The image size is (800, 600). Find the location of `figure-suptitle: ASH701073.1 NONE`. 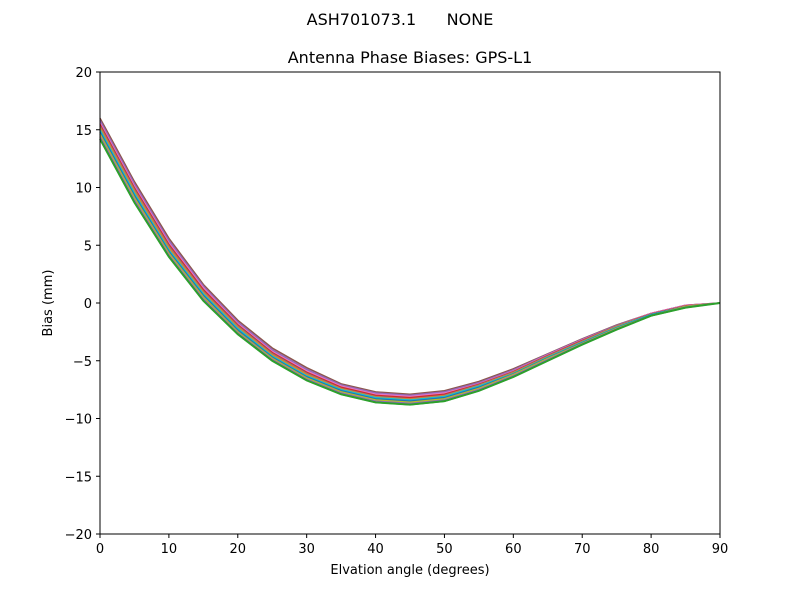

figure-suptitle: ASH701073.1 NONE is located at coordinates (400, 19).